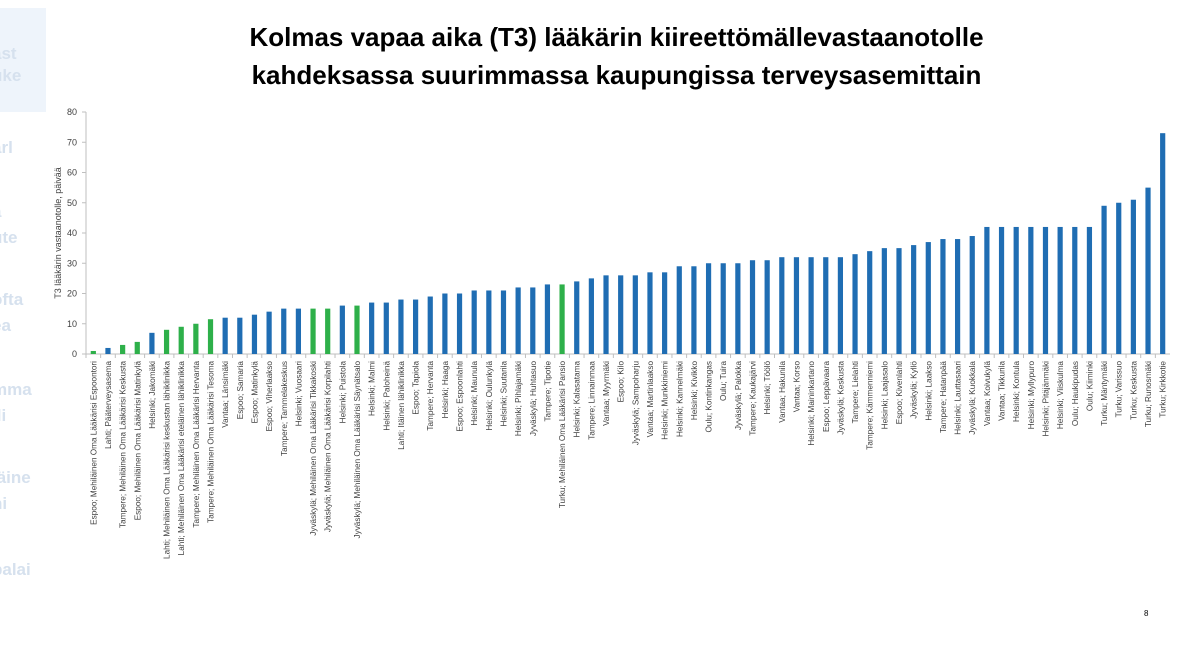  Describe the element at coordinates (489, 396) in the screenshot. I see `x-tick-label: Helsinki; Oulunkylä` at that location.